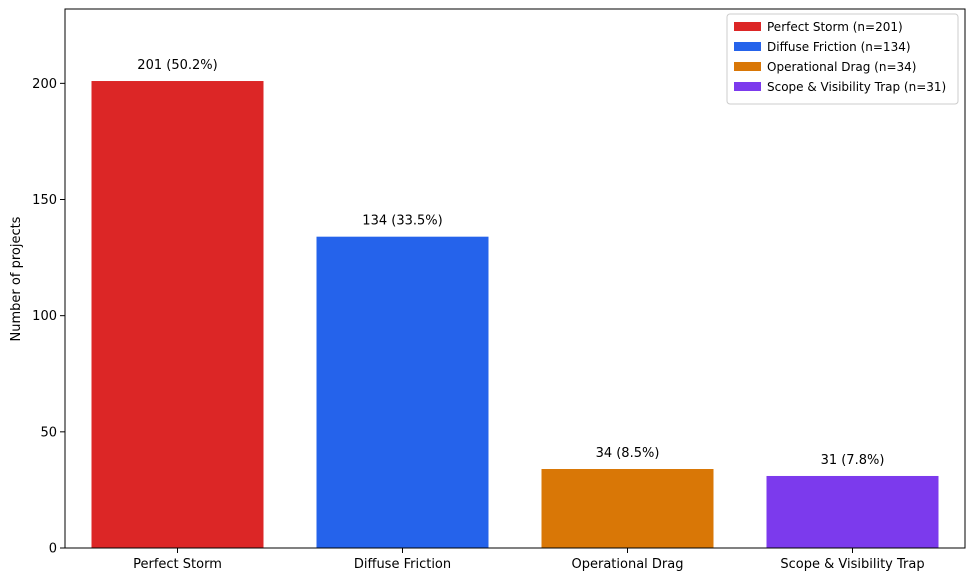  I want to click on y-tick-label: 0, so click(53, 549).